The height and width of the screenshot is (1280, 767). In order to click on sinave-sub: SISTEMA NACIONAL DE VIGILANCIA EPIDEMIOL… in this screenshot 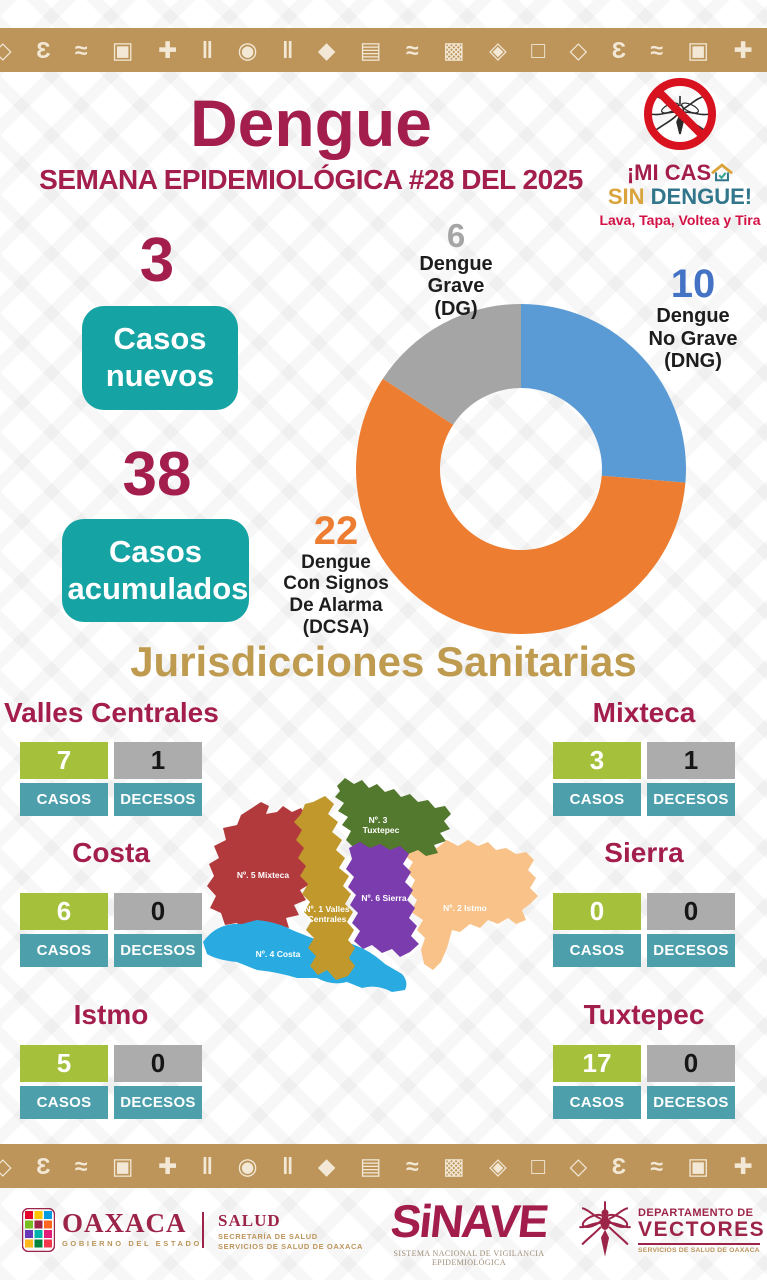, I will do `click(469, 1258)`.